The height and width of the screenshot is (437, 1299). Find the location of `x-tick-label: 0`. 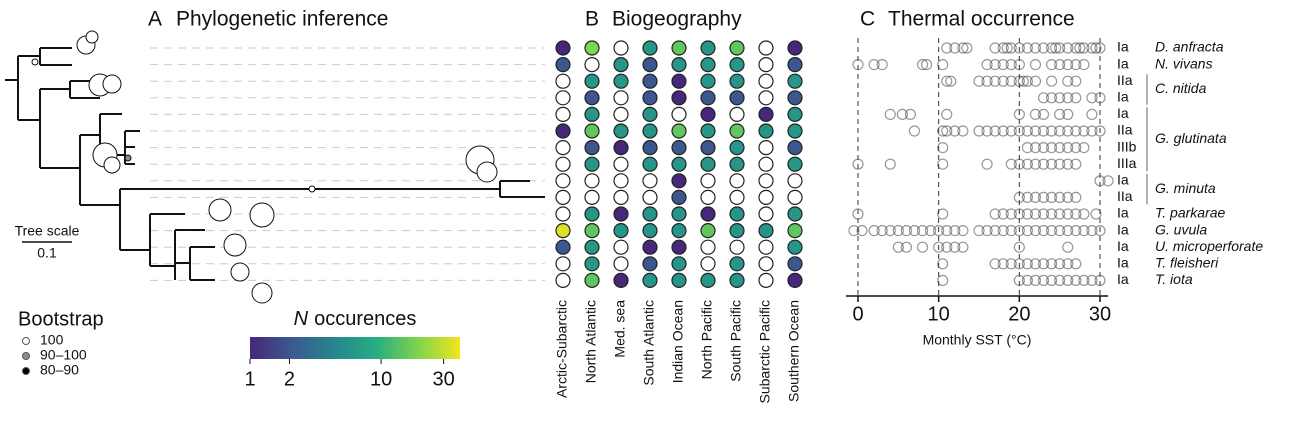

x-tick-label: 0 is located at coordinates (857, 314).